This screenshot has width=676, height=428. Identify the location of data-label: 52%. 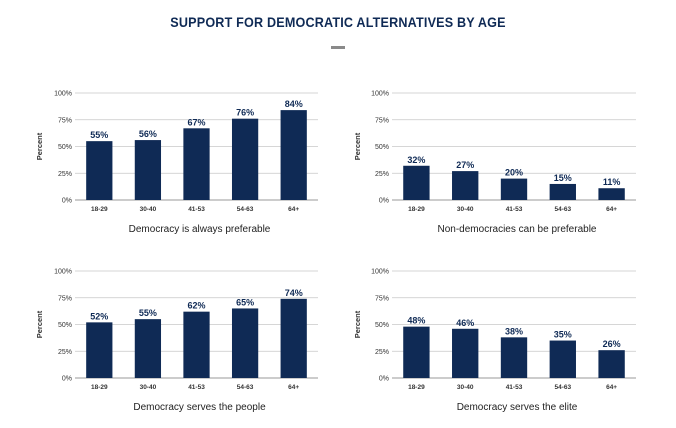
(99, 316).